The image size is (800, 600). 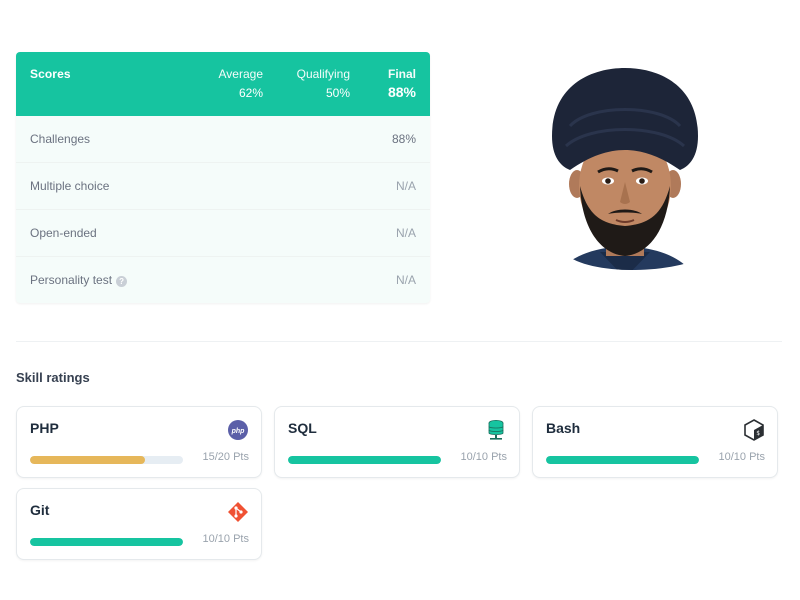 I want to click on final-value: 88%, so click(x=401, y=92).